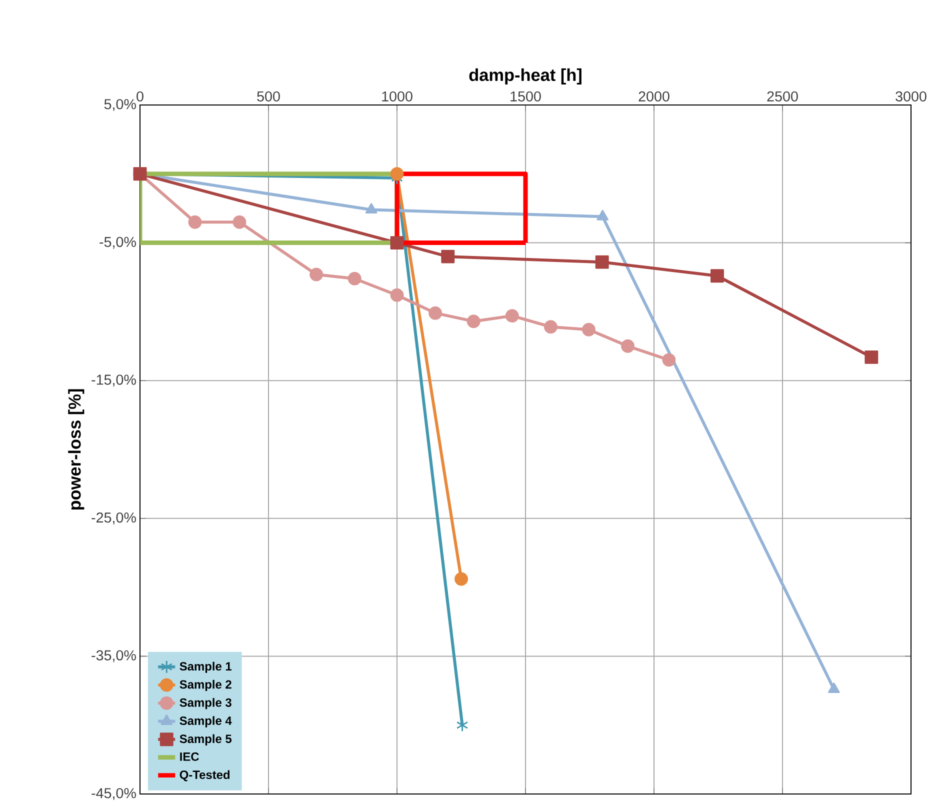 The width and height of the screenshot is (945, 809). I want to click on x-tick-label: 500, so click(268, 96).